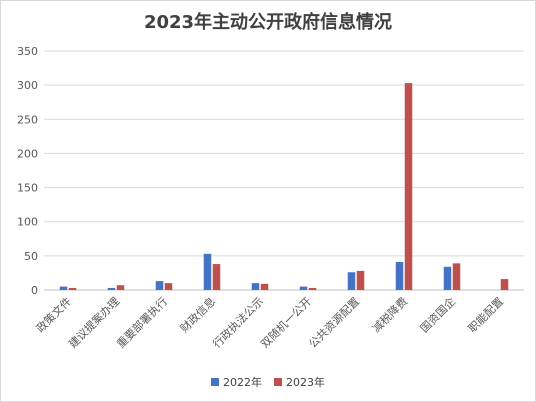 The width and height of the screenshot is (536, 402). Describe the element at coordinates (305, 382) in the screenshot. I see `legend-label: 2023年` at that location.